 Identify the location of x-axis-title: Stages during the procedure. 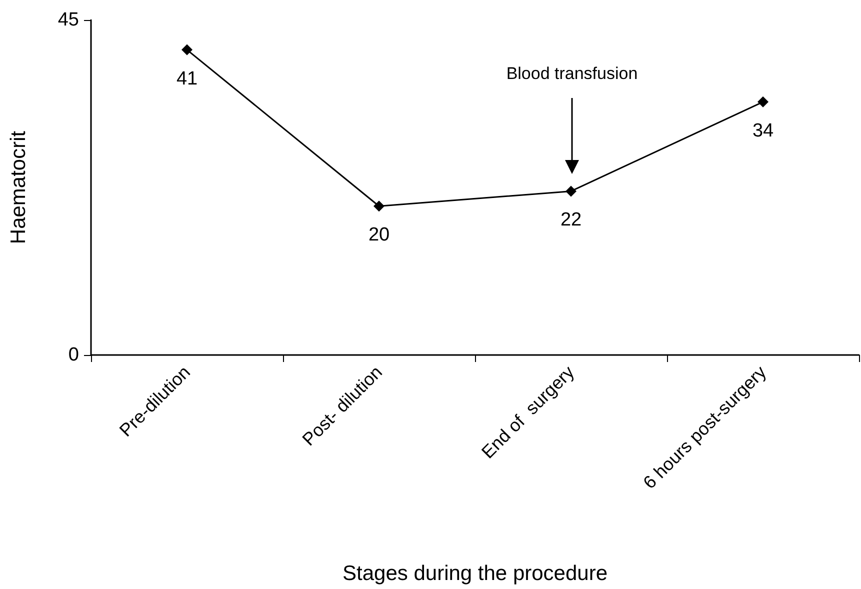
(475, 573).